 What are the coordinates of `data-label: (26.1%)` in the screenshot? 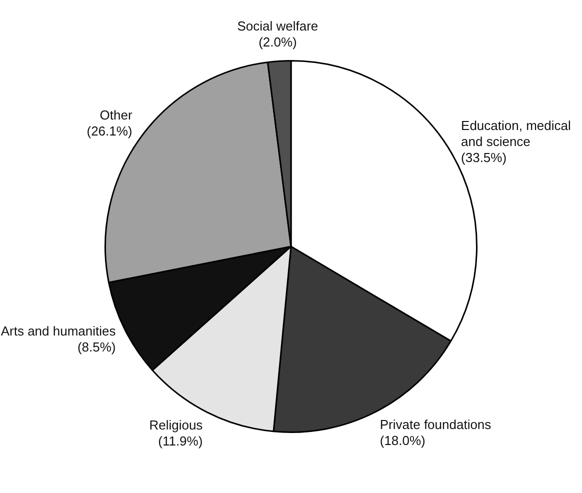 It's located at (109, 130).